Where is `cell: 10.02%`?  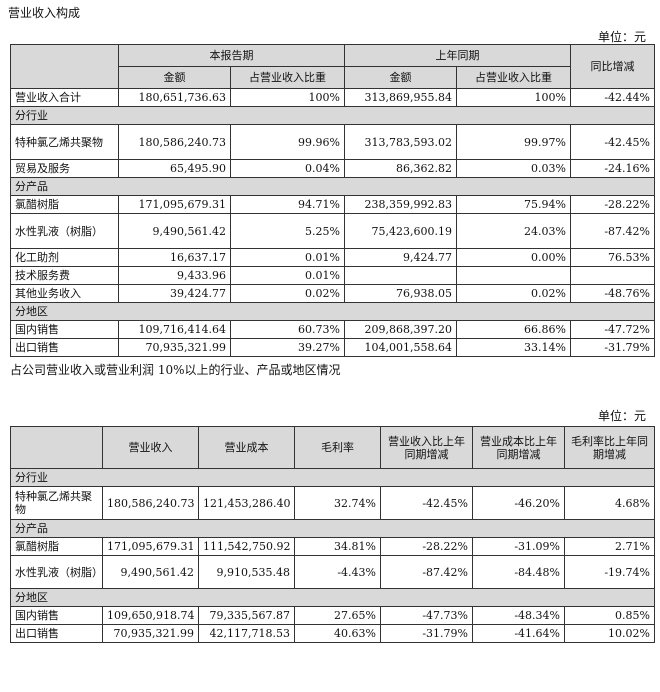
cell: 10.02% is located at coordinates (609, 633).